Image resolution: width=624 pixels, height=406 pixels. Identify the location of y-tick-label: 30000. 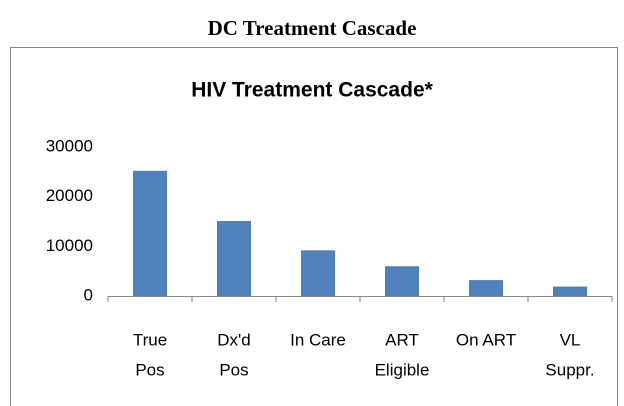
(69, 145).